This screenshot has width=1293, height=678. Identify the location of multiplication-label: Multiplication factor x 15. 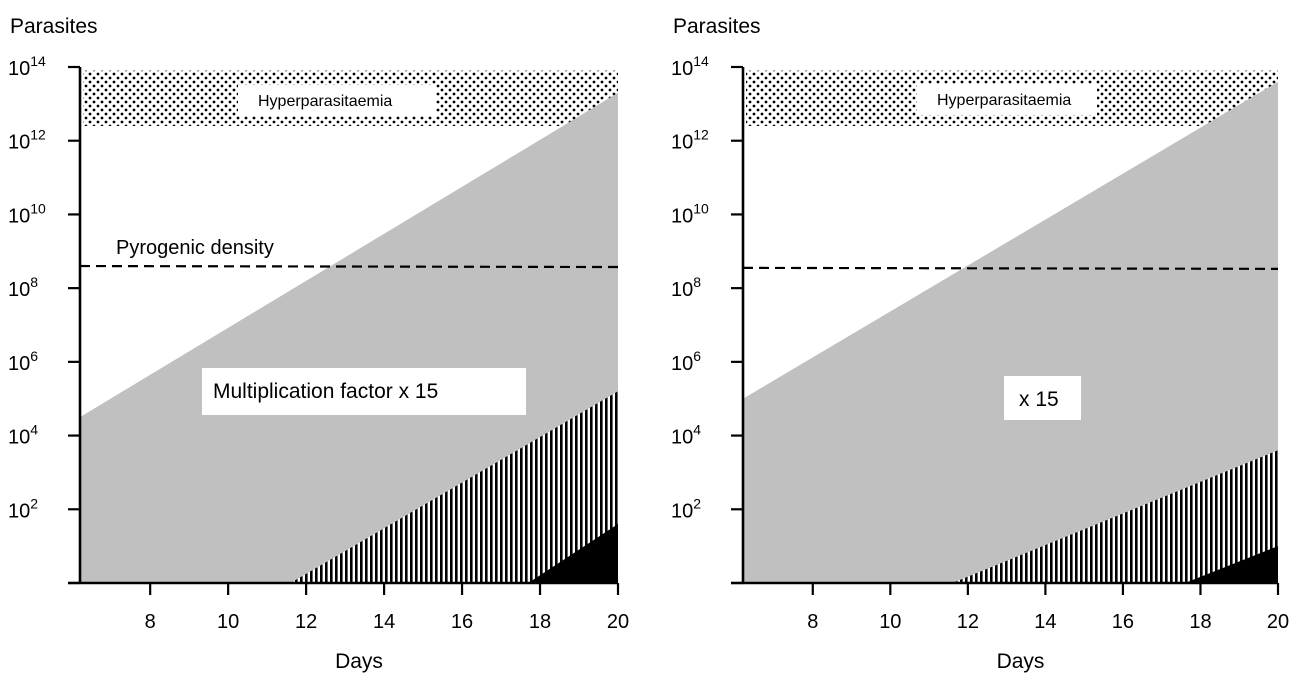
(325, 391).